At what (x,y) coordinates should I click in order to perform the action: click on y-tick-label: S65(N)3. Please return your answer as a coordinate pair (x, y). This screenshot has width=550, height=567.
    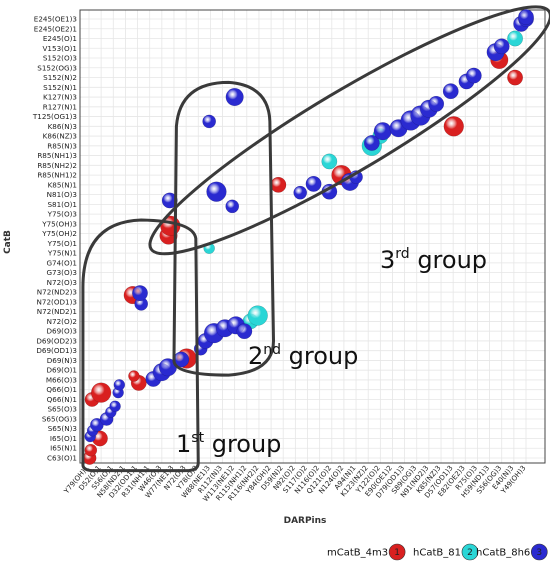
    Looking at the image, I should click on (62, 428).